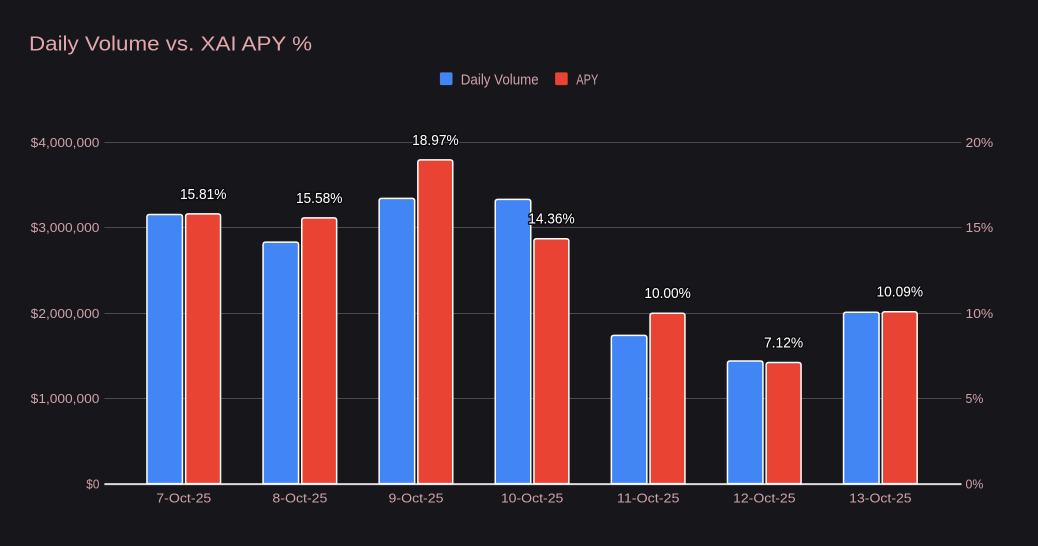 The image size is (1038, 546). What do you see at coordinates (764, 498) in the screenshot?
I see `svg-text: 12-Oct-25` at bounding box center [764, 498].